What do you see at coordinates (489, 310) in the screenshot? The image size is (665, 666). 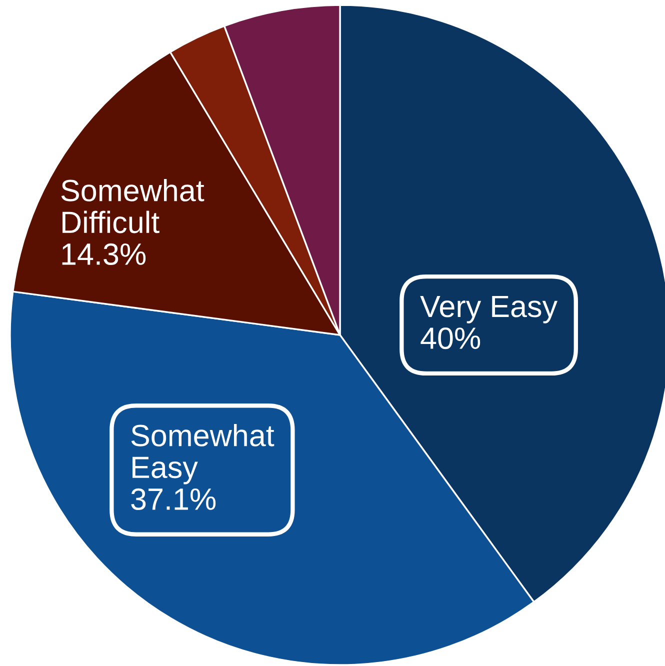 I see `slice-label: Very Easy` at bounding box center [489, 310].